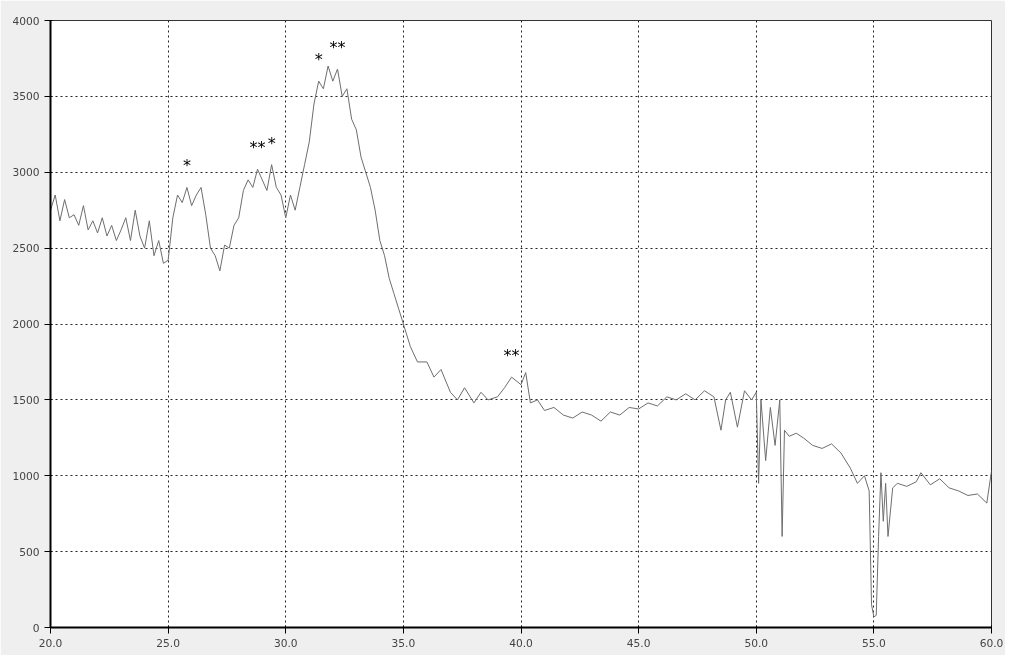  What do you see at coordinates (874, 643) in the screenshot?
I see `x-tick-label: 55.0` at bounding box center [874, 643].